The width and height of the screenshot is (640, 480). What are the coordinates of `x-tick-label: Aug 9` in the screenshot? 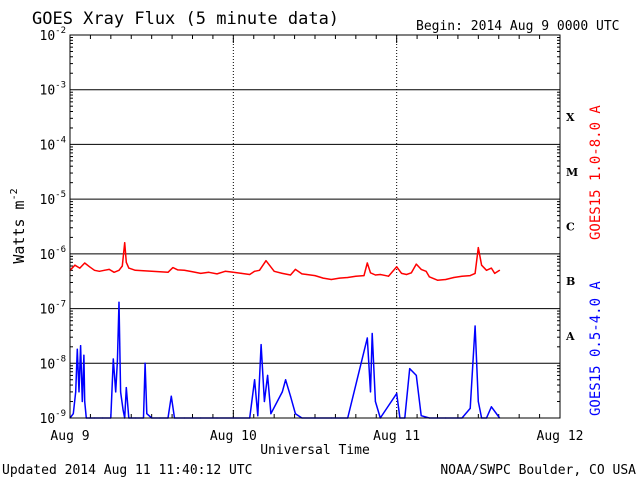 It's located at (69, 436).